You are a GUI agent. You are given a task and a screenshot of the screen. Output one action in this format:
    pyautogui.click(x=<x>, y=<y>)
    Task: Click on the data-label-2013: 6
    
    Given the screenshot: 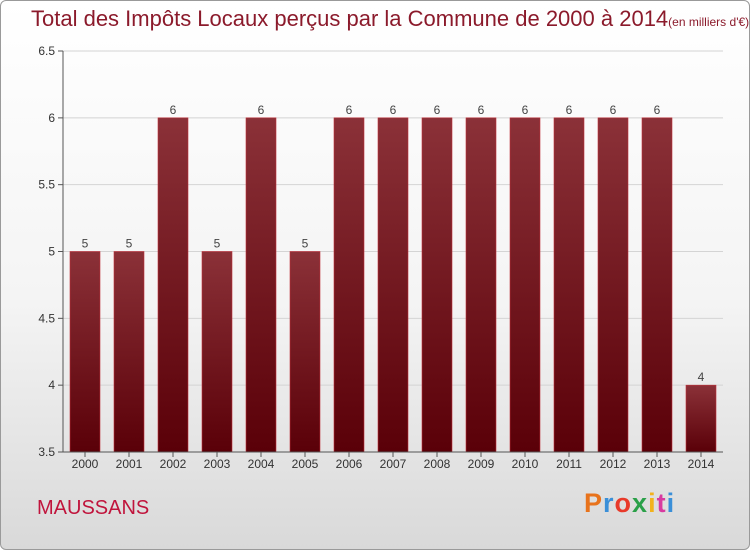 What is the action you would take?
    pyautogui.click(x=657, y=110)
    